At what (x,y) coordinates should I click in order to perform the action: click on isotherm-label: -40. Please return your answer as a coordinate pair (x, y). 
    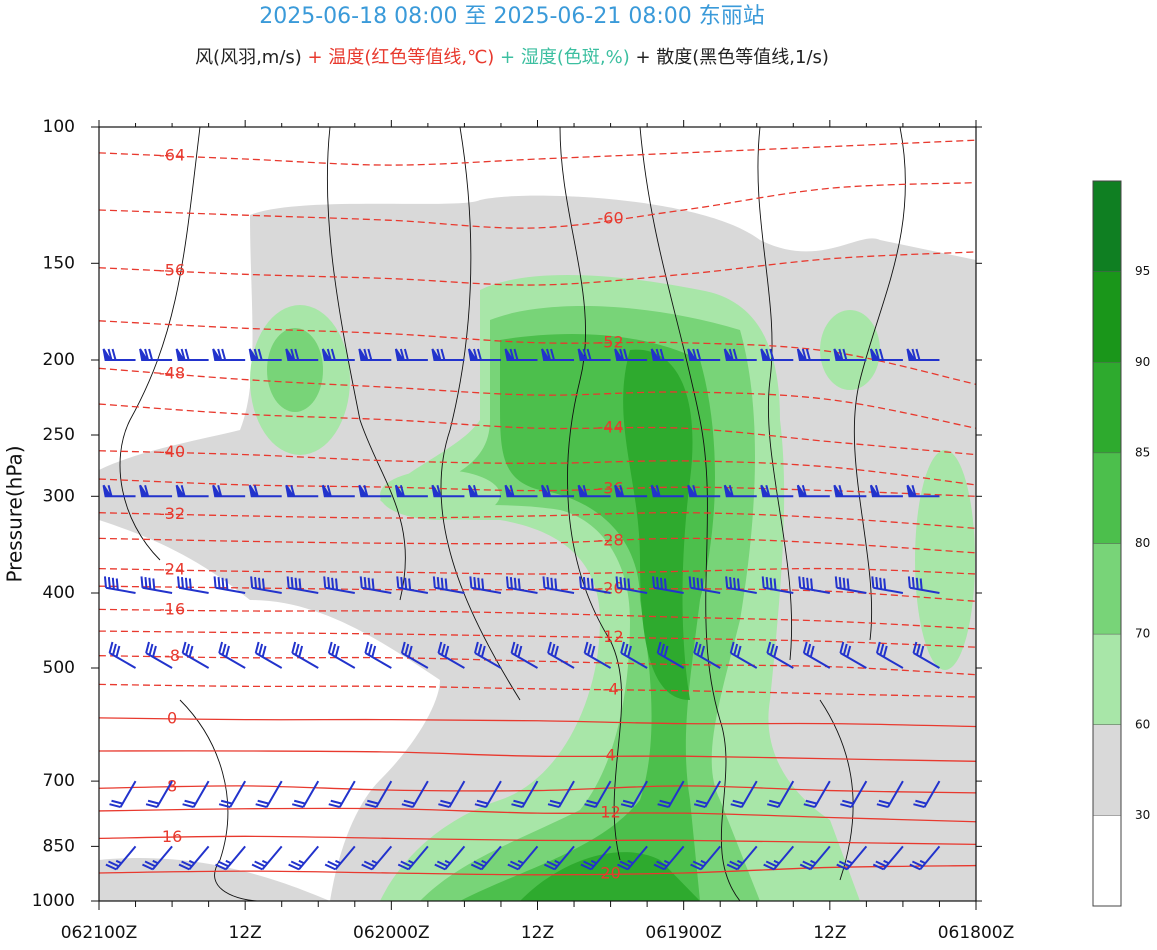
    Looking at the image, I should click on (172, 451).